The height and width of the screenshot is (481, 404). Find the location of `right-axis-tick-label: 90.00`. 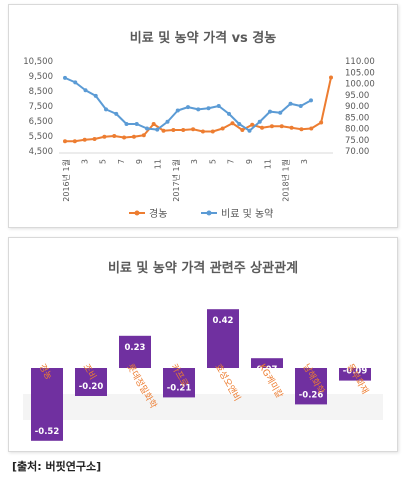

right-axis-tick-label: 90.00 is located at coordinates (357, 107).